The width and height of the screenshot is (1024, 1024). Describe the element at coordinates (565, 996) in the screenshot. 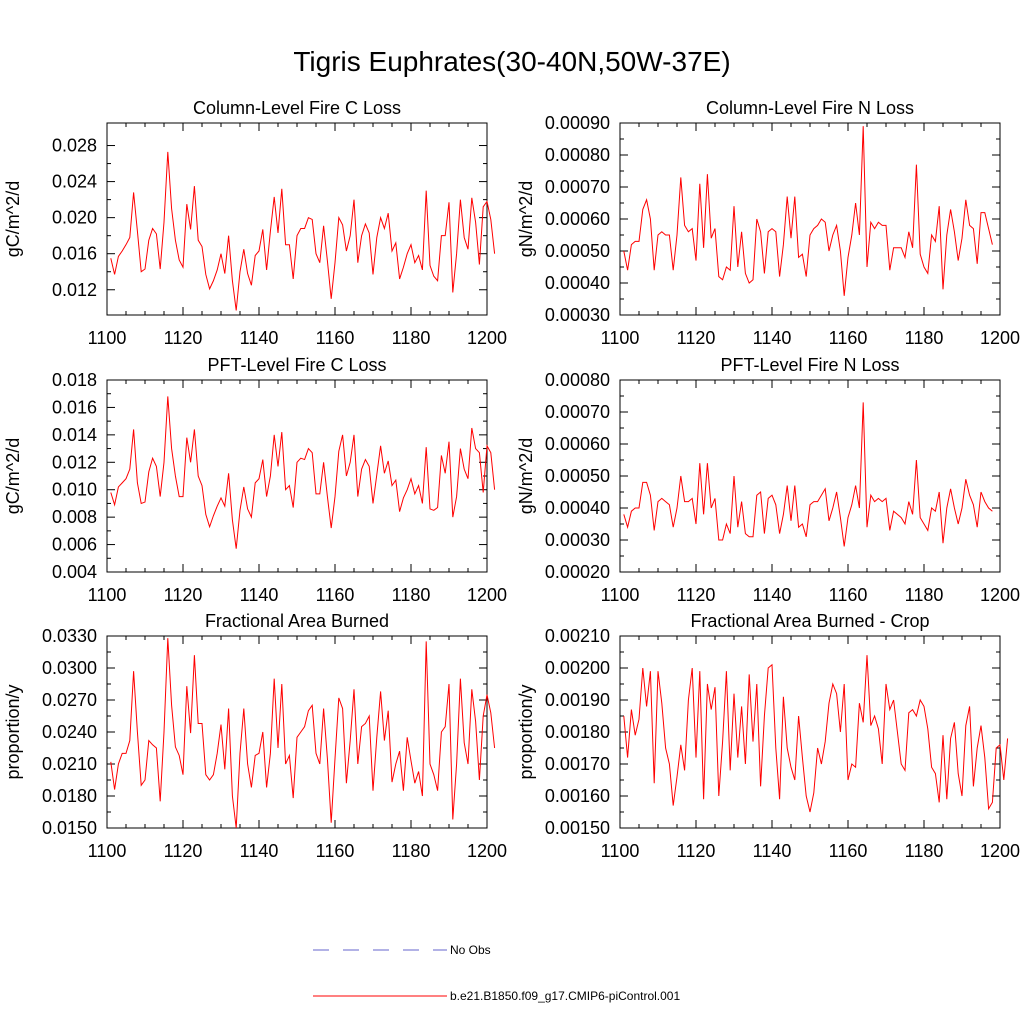

I see `legend-label-model-run: b.e21.B1850.f09_g17.CMIP6-piControl.001` at that location.